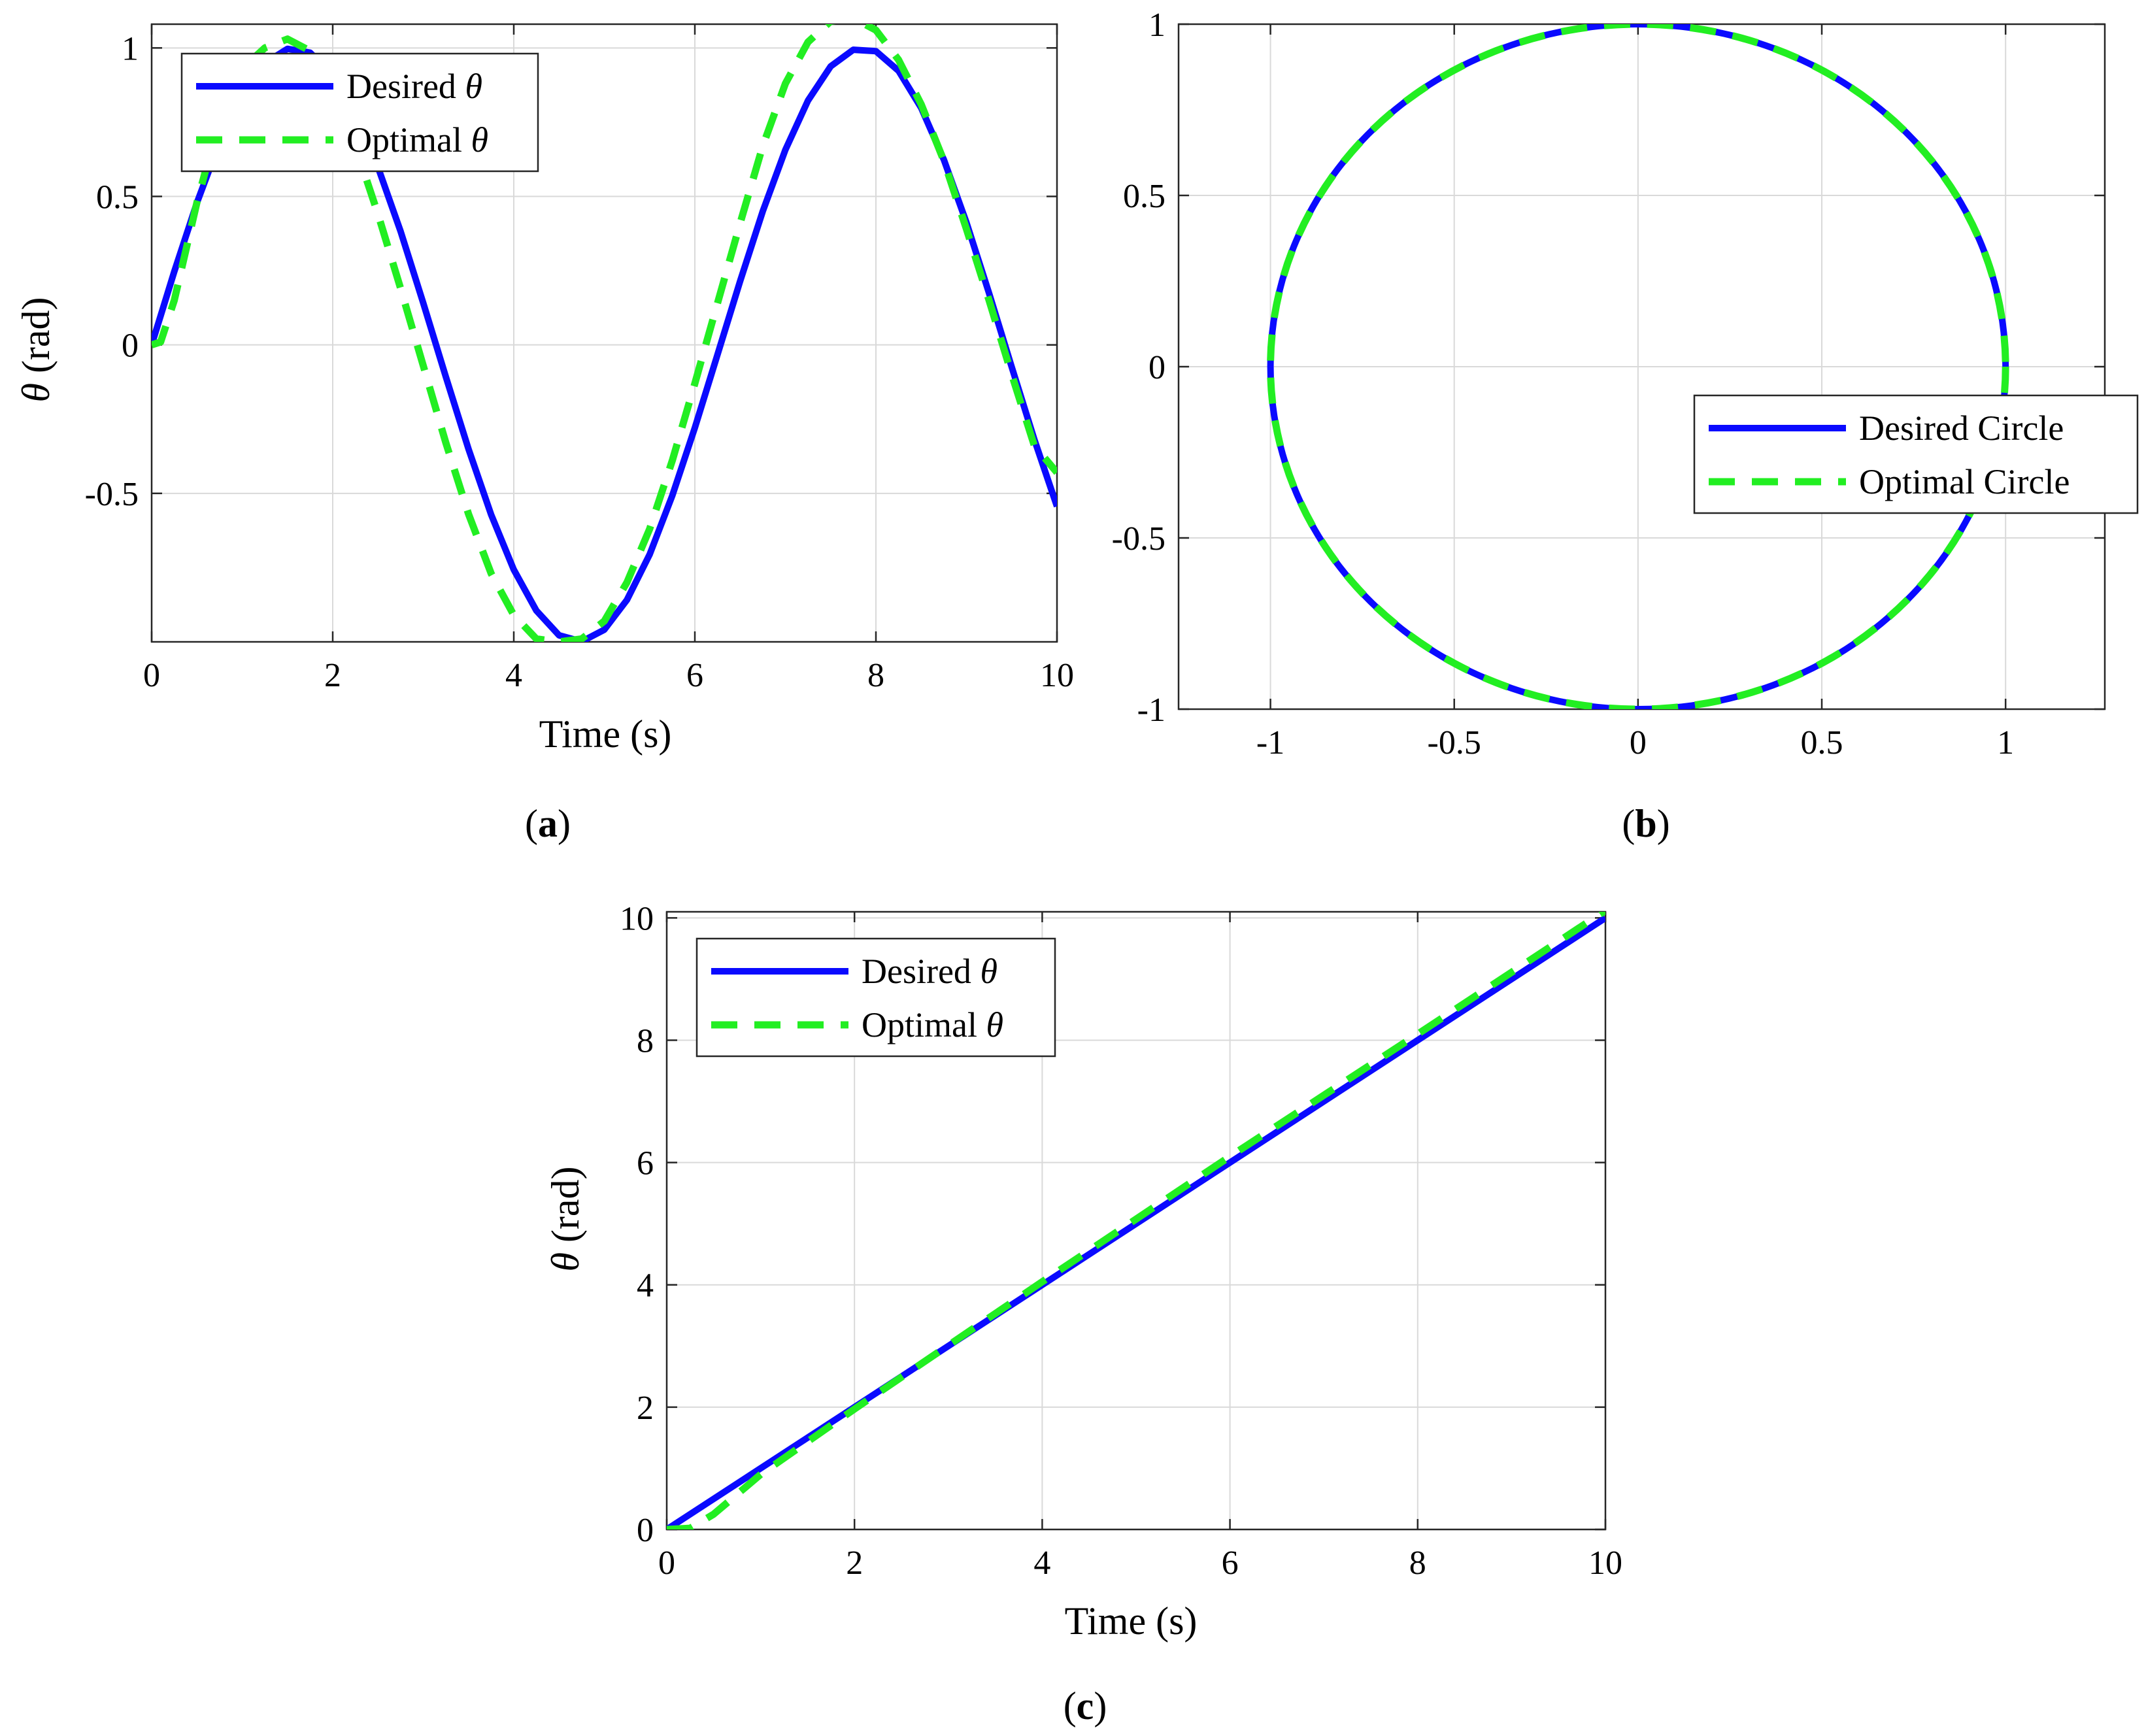  What do you see at coordinates (417, 140) in the screenshot?
I see `chart-a-legend-label-dashed: Optimal θ` at bounding box center [417, 140].